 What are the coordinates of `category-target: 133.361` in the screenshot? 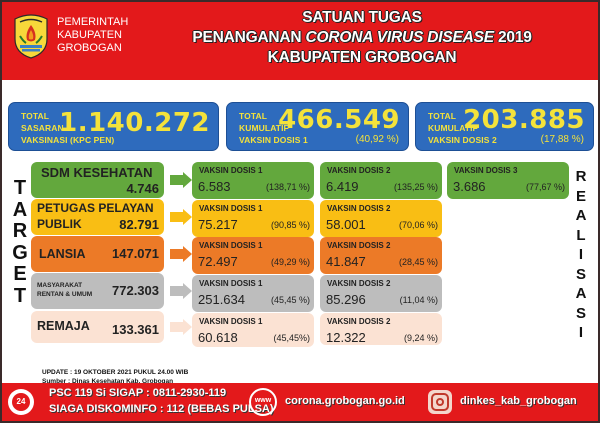 It's located at (135, 329).